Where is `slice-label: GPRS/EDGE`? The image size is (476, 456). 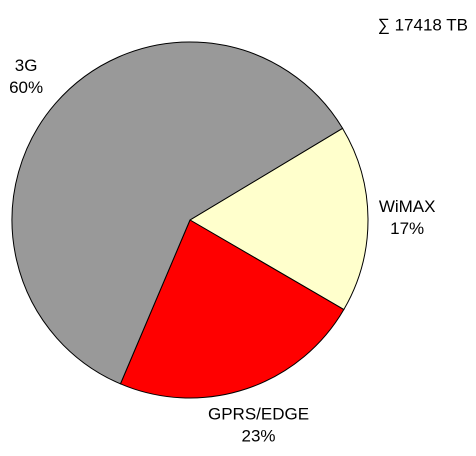
slice-label: GPRS/EDGE is located at coordinates (258, 414).